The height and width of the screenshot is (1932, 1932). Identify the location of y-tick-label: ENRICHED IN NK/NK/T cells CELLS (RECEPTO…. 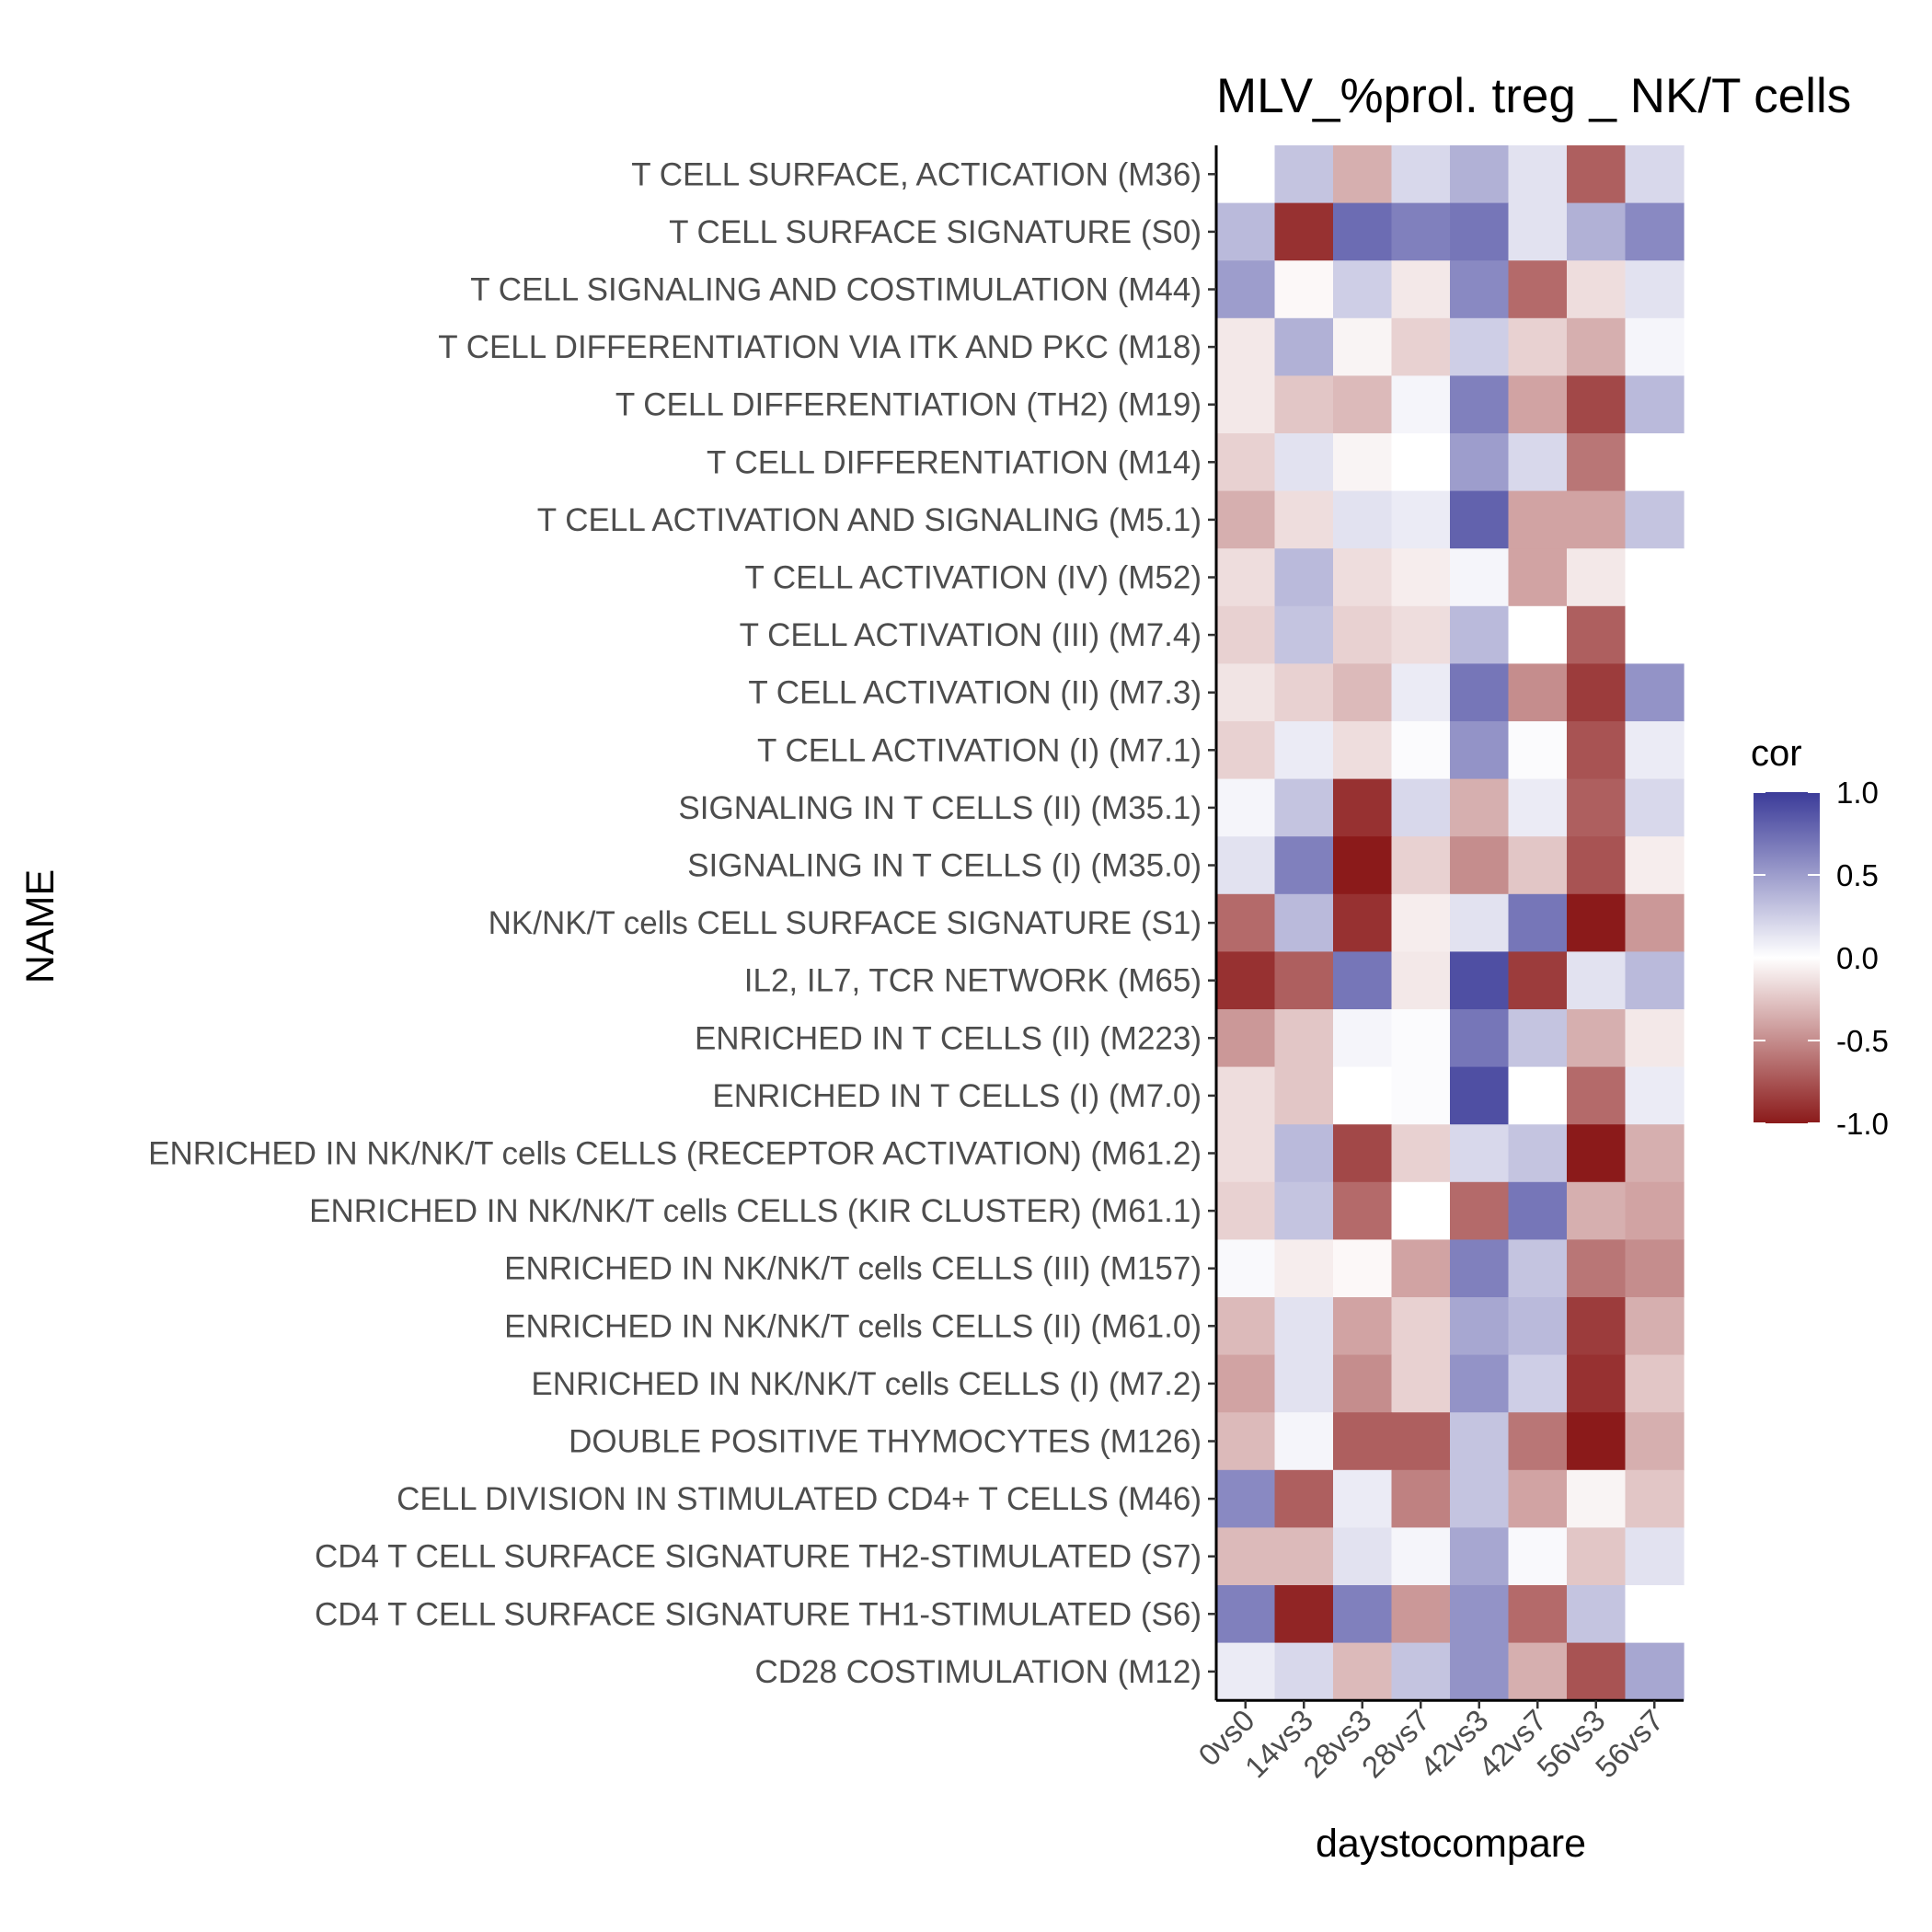
(675, 1154).